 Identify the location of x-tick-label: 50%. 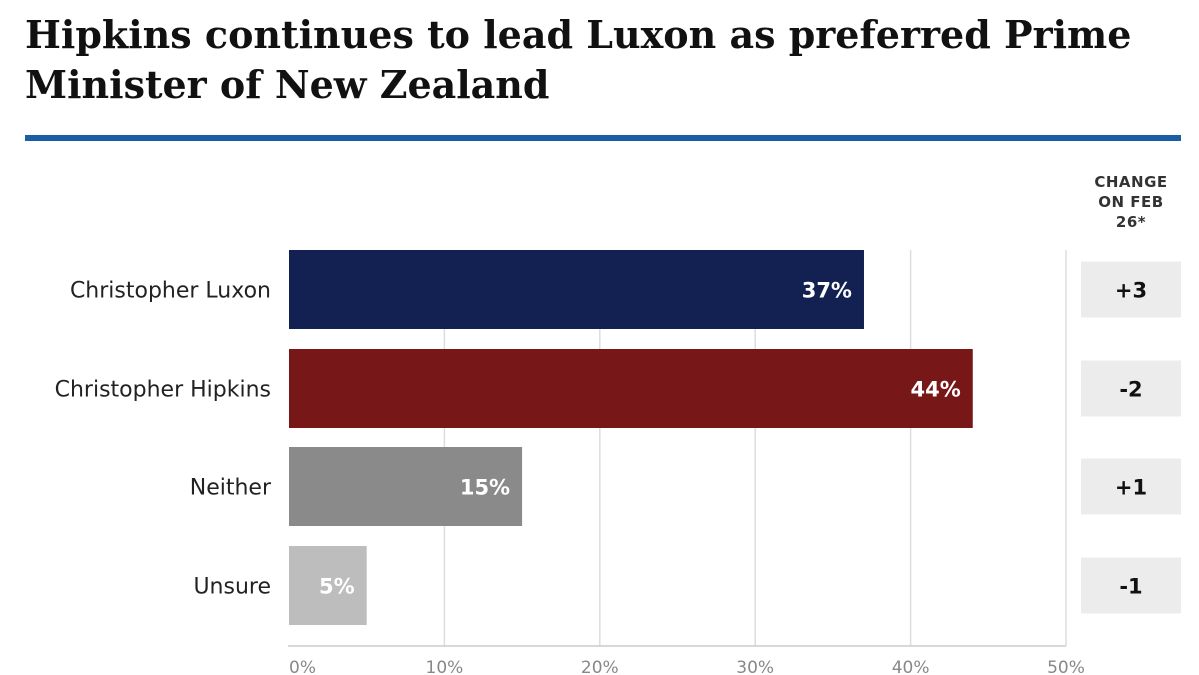
(1066, 666).